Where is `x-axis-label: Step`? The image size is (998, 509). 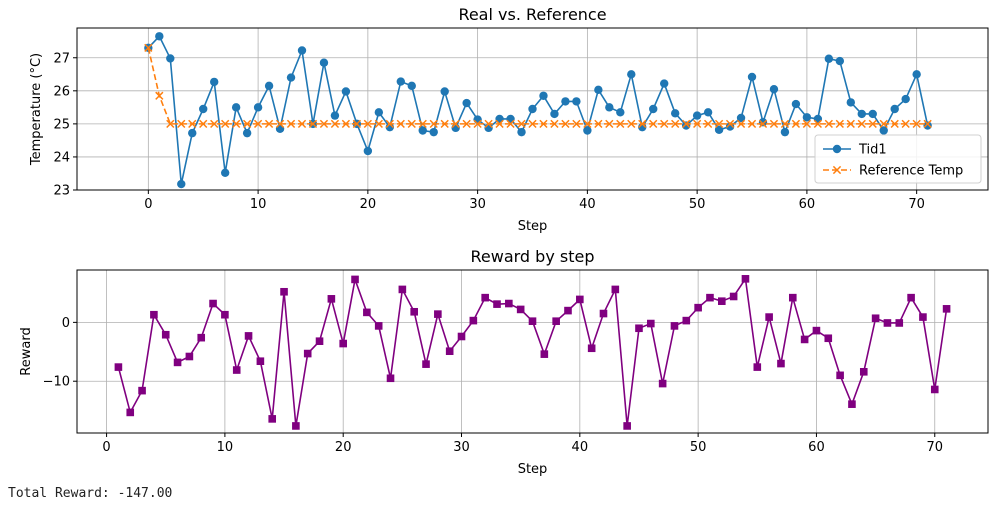 x-axis-label: Step is located at coordinates (533, 469).